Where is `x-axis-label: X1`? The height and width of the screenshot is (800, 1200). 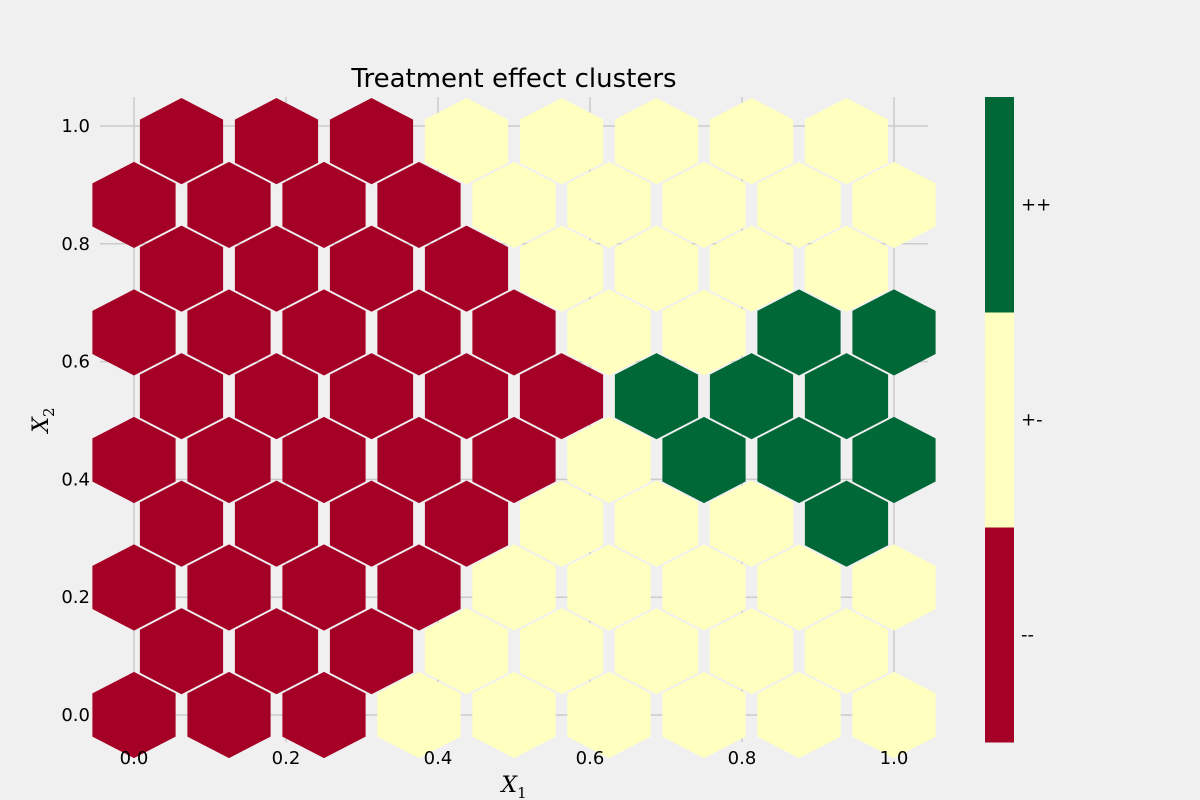
x-axis-label: X1 is located at coordinates (512, 786).